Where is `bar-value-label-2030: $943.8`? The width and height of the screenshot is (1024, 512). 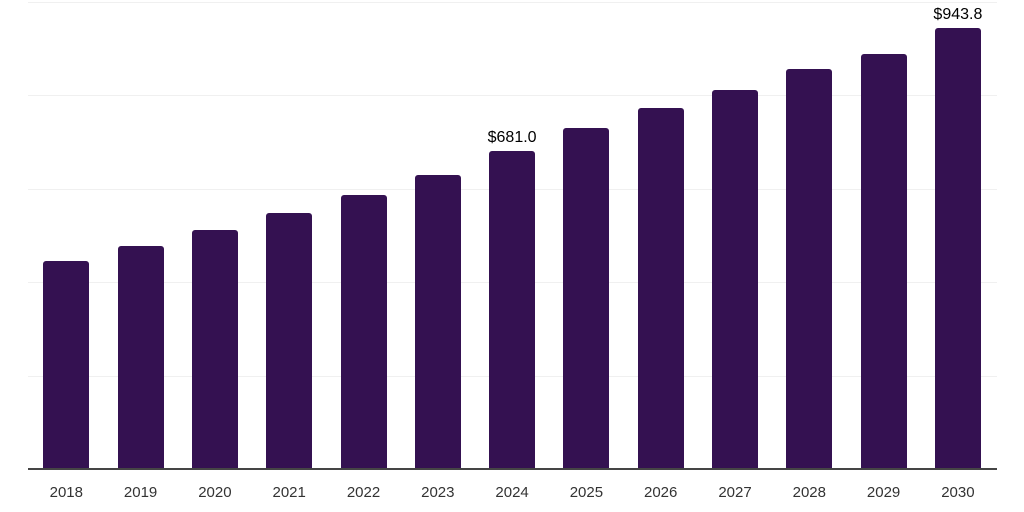
bar-value-label-2030: $943.8 is located at coordinates (958, 15).